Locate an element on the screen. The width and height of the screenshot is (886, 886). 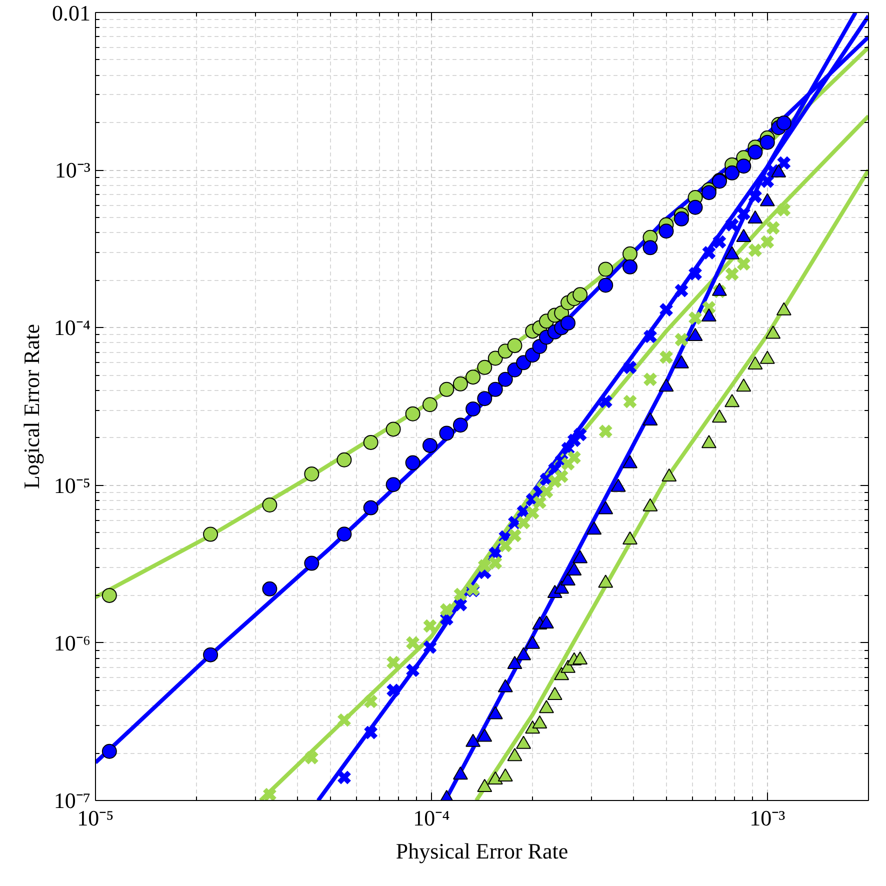
y-tick-label: 0.01 is located at coordinates (71, 13).